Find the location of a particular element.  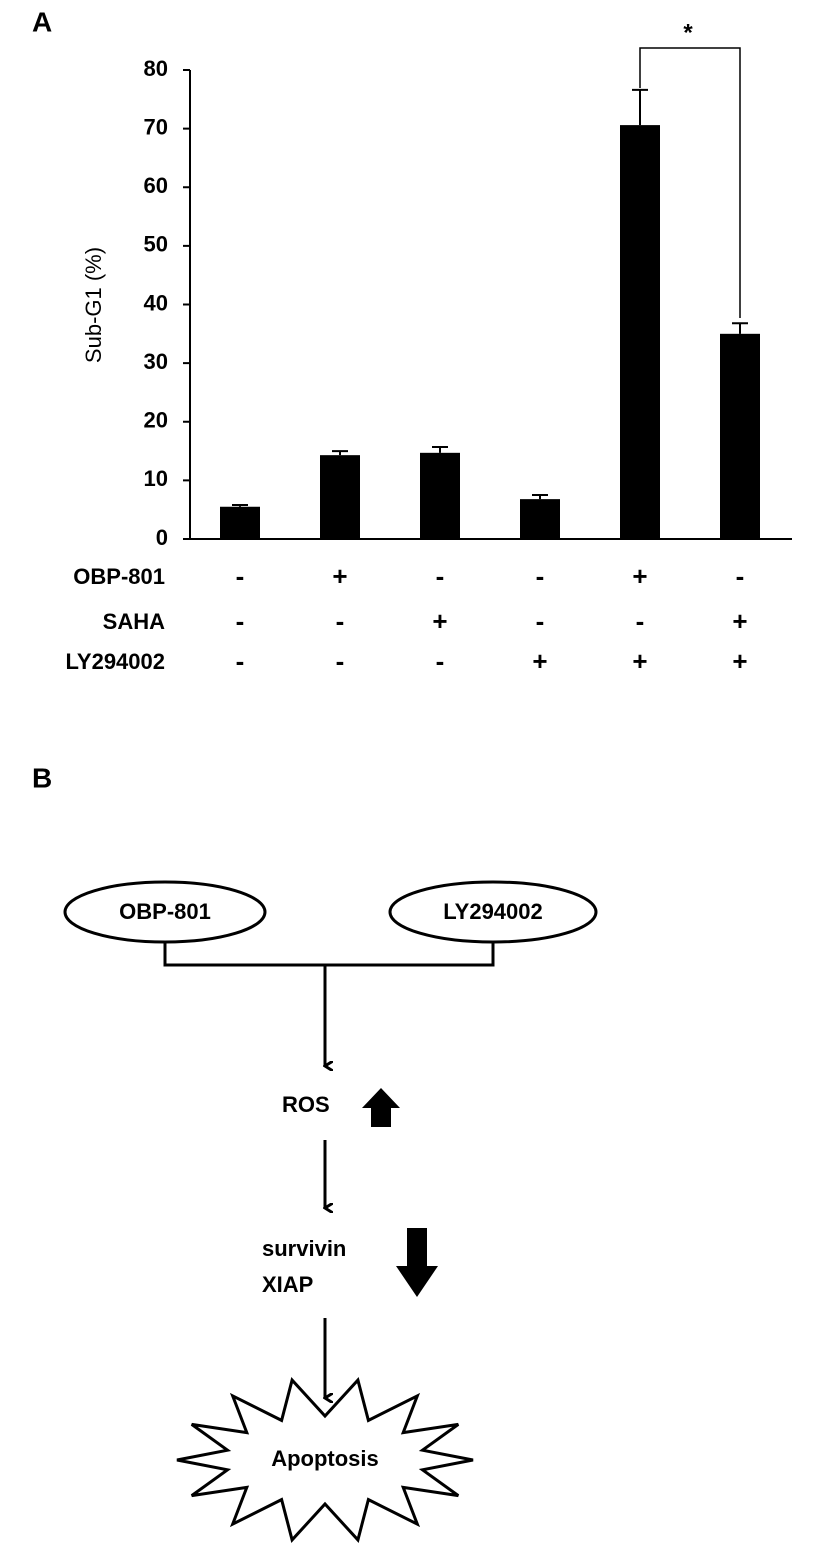

down-arrow is located at coordinates (417, 1262).